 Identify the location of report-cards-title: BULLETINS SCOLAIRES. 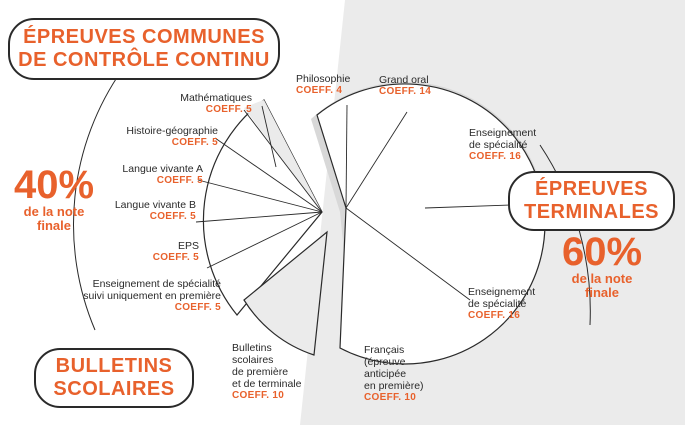
(114, 378).